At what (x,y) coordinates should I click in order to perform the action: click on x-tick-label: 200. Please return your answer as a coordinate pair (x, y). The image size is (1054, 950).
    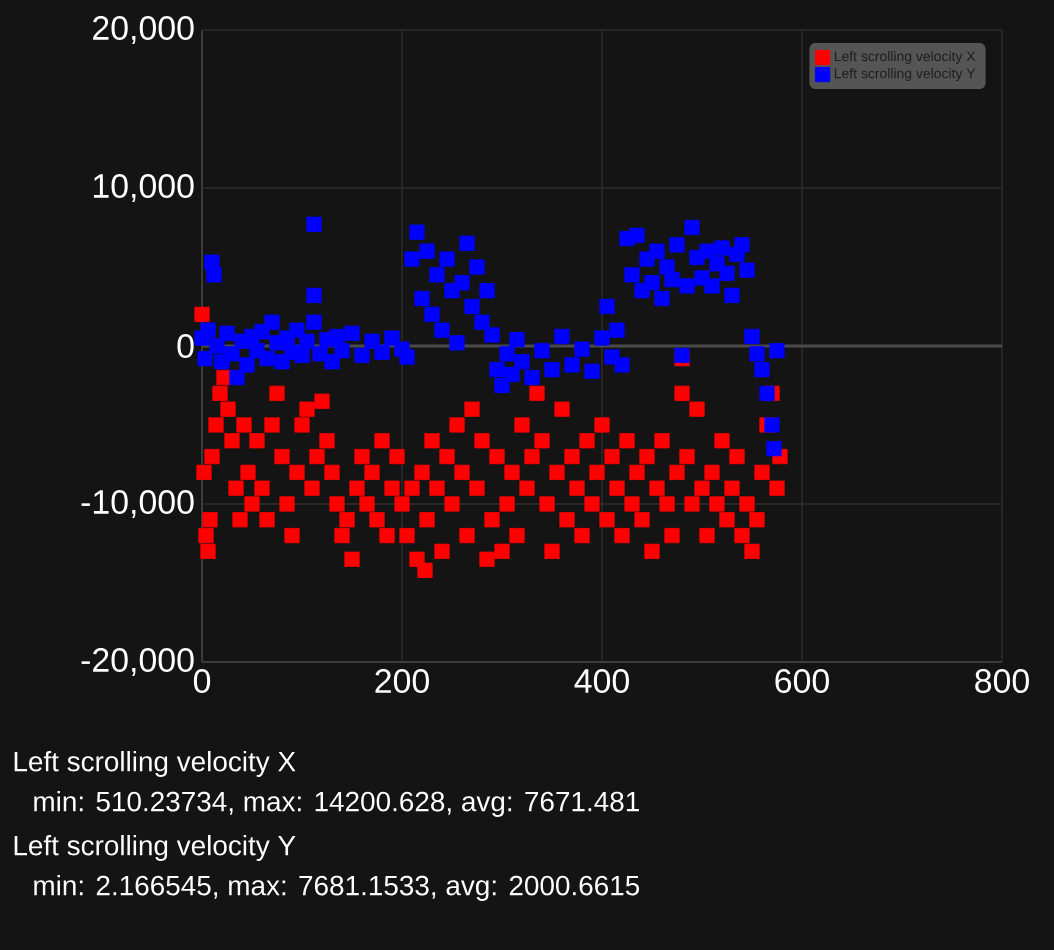
    Looking at the image, I should click on (402, 681).